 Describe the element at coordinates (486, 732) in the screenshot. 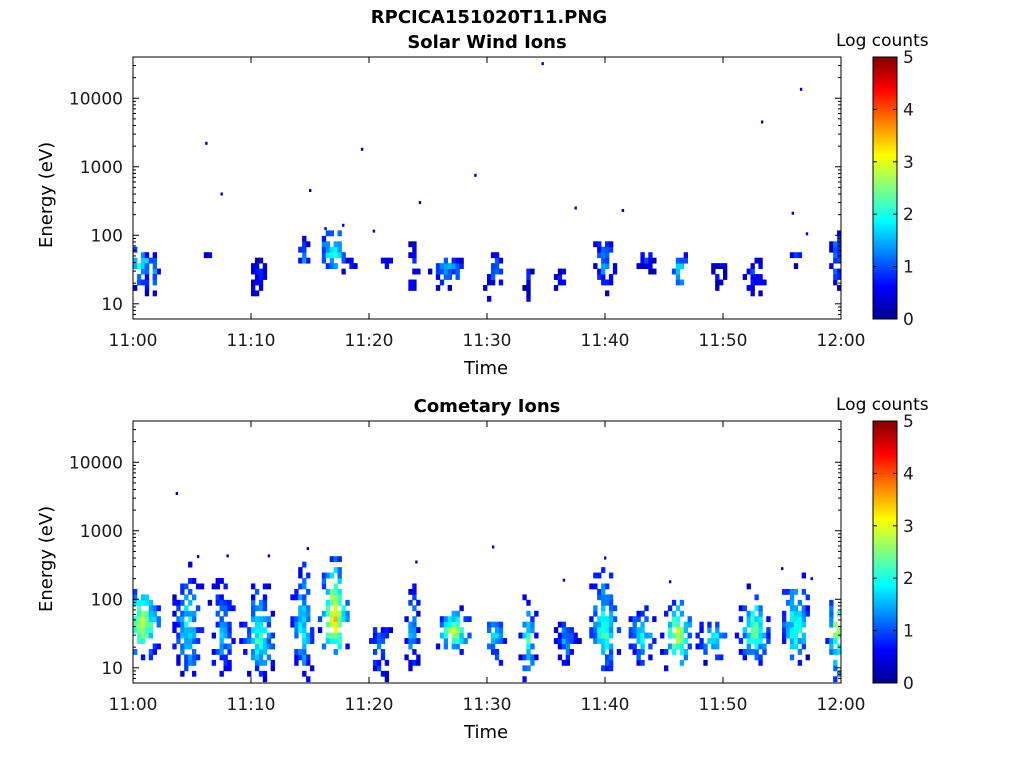

I see `x-axis-label-bottom: Time` at that location.